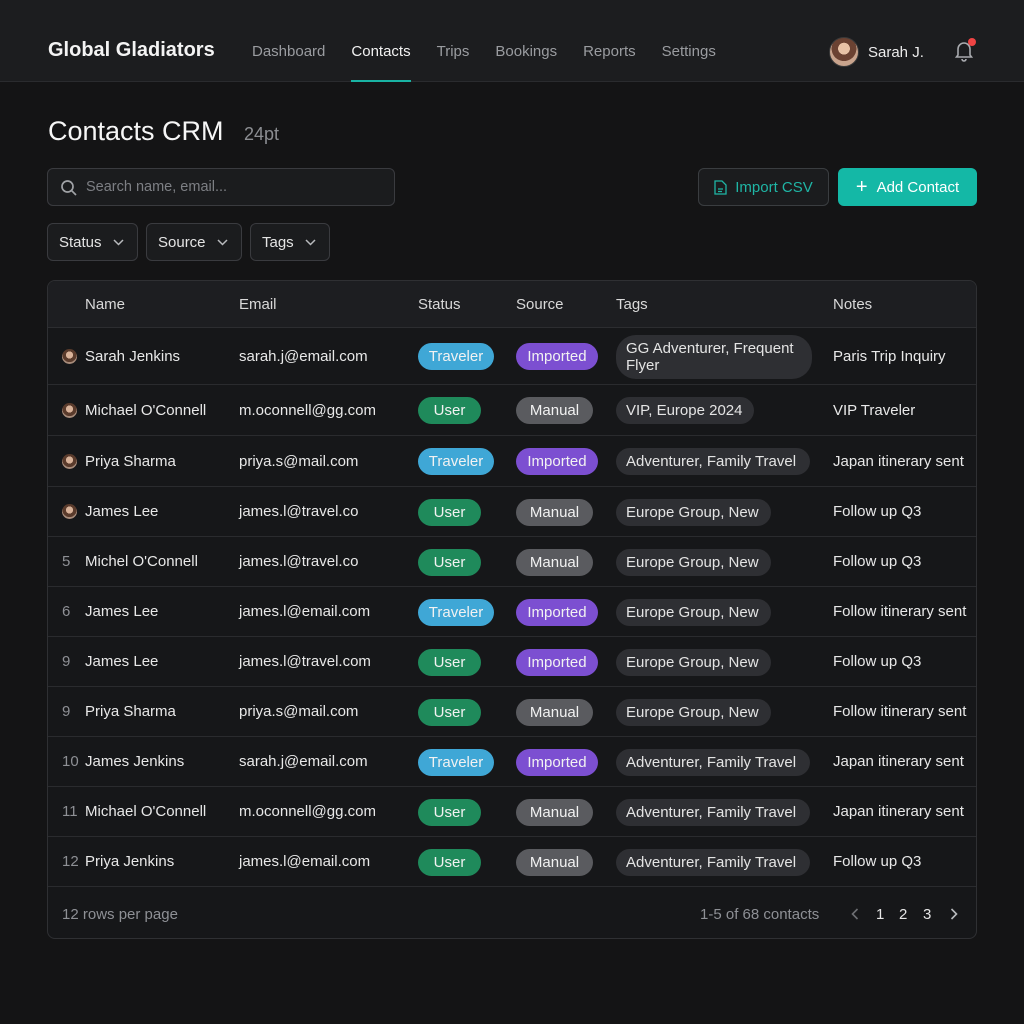 The height and width of the screenshot is (1024, 1024). I want to click on search-icon, so click(69, 188).